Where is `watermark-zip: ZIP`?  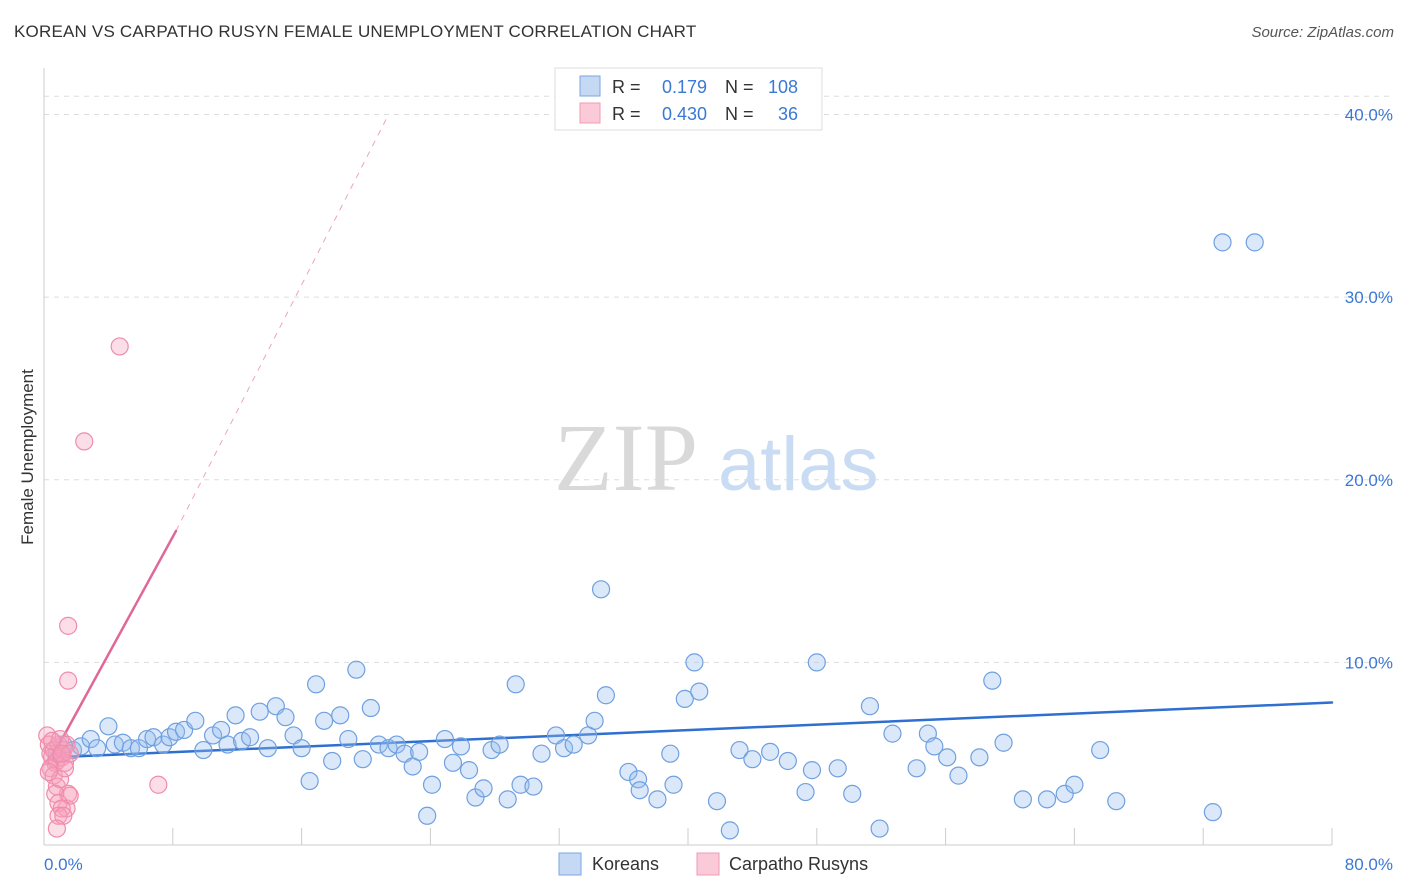
watermark-zip: ZIP is located at coordinates (626, 457).